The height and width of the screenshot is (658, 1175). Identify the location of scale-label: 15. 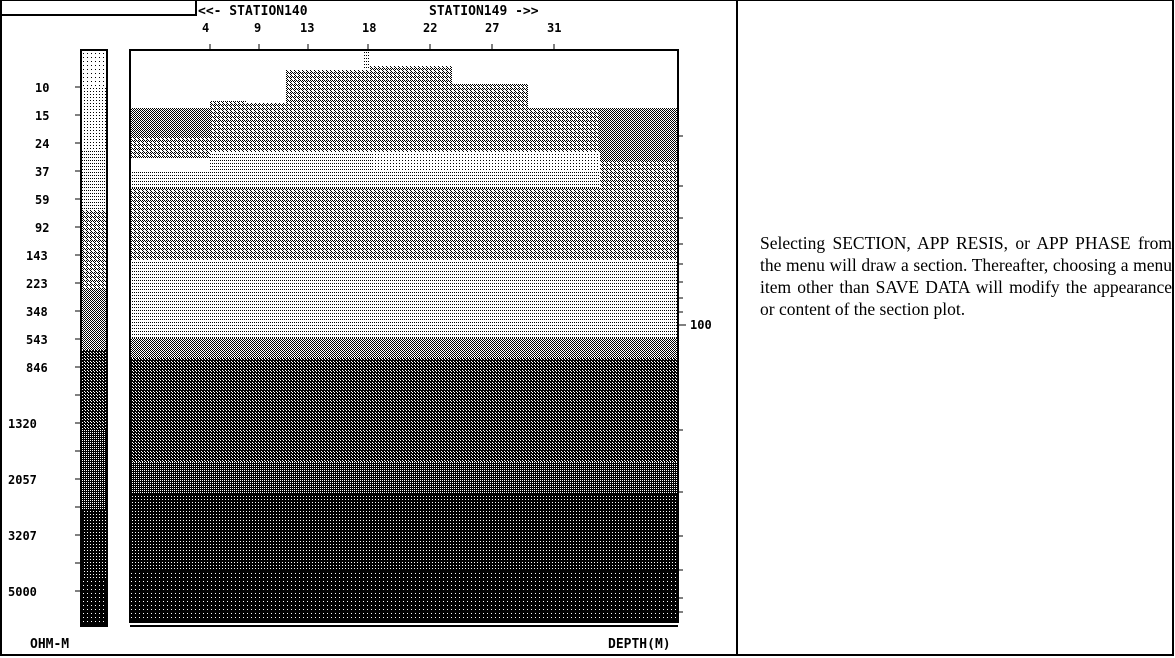
(42, 116).